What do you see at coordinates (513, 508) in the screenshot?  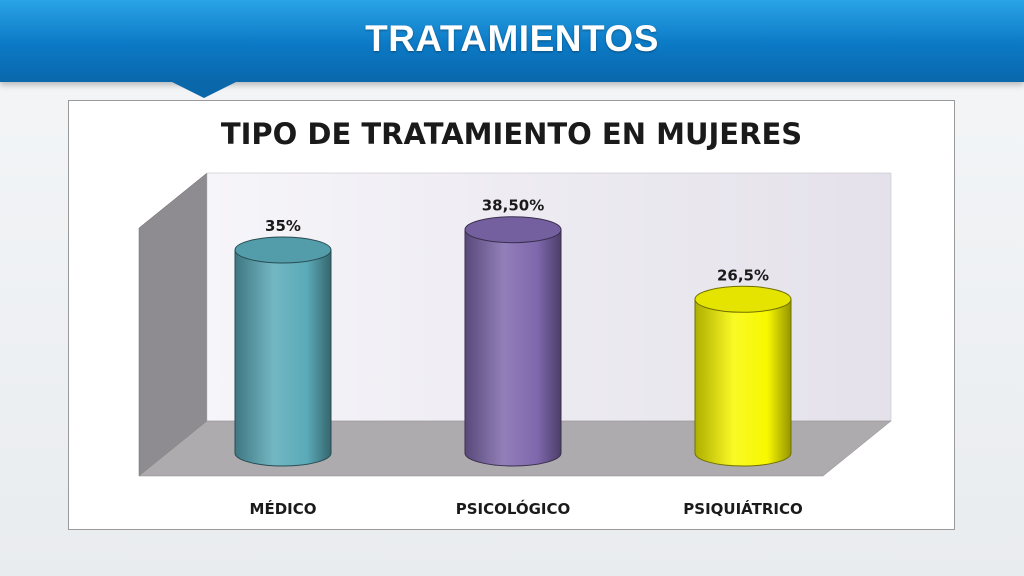 I see `category-label-1: PSICOLÓGICO` at bounding box center [513, 508].